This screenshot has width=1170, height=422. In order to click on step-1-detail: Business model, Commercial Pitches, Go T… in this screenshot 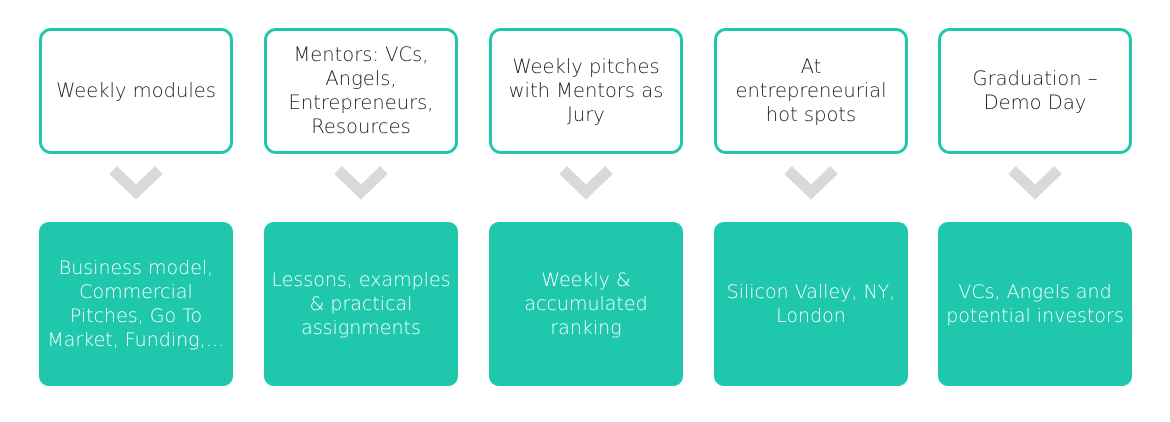, I will do `click(136, 304)`.